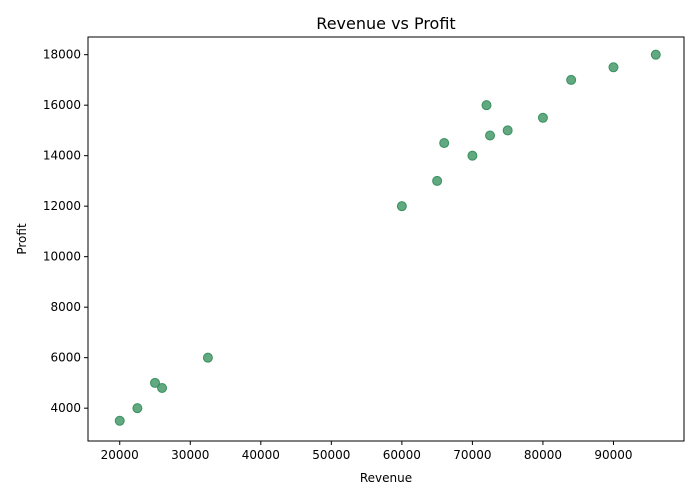 The height and width of the screenshot is (500, 700). What do you see at coordinates (62, 257) in the screenshot?
I see `y-tick-label: 10000` at bounding box center [62, 257].